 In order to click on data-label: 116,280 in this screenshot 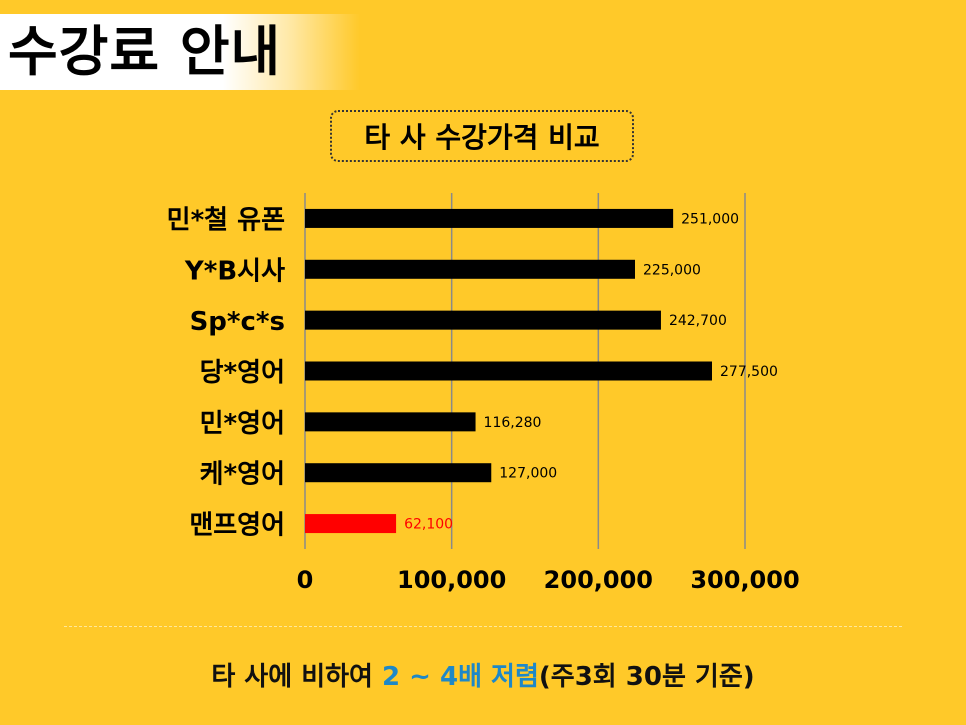, I will do `click(513, 423)`.